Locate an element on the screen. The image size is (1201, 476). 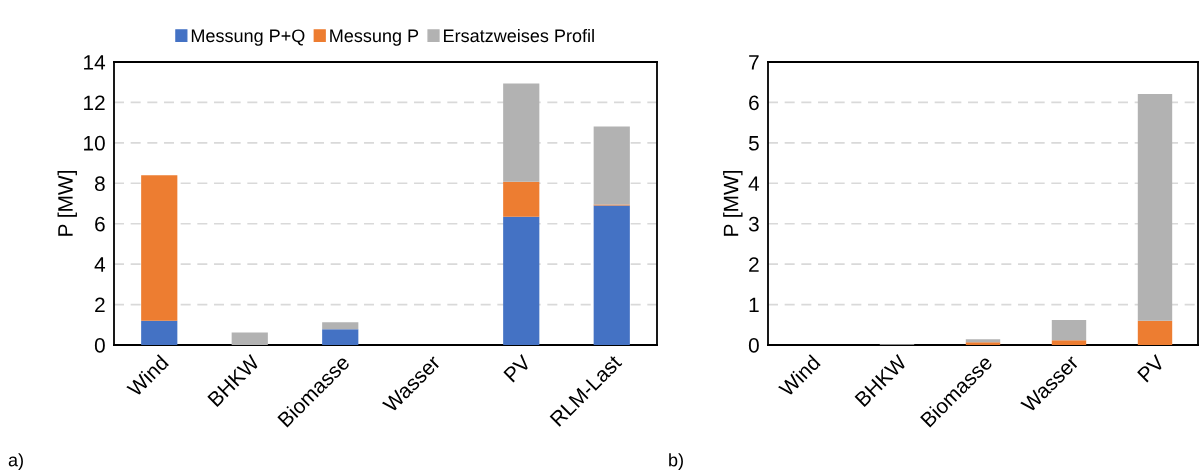
y-tick-label: 3 is located at coordinates (753, 224).